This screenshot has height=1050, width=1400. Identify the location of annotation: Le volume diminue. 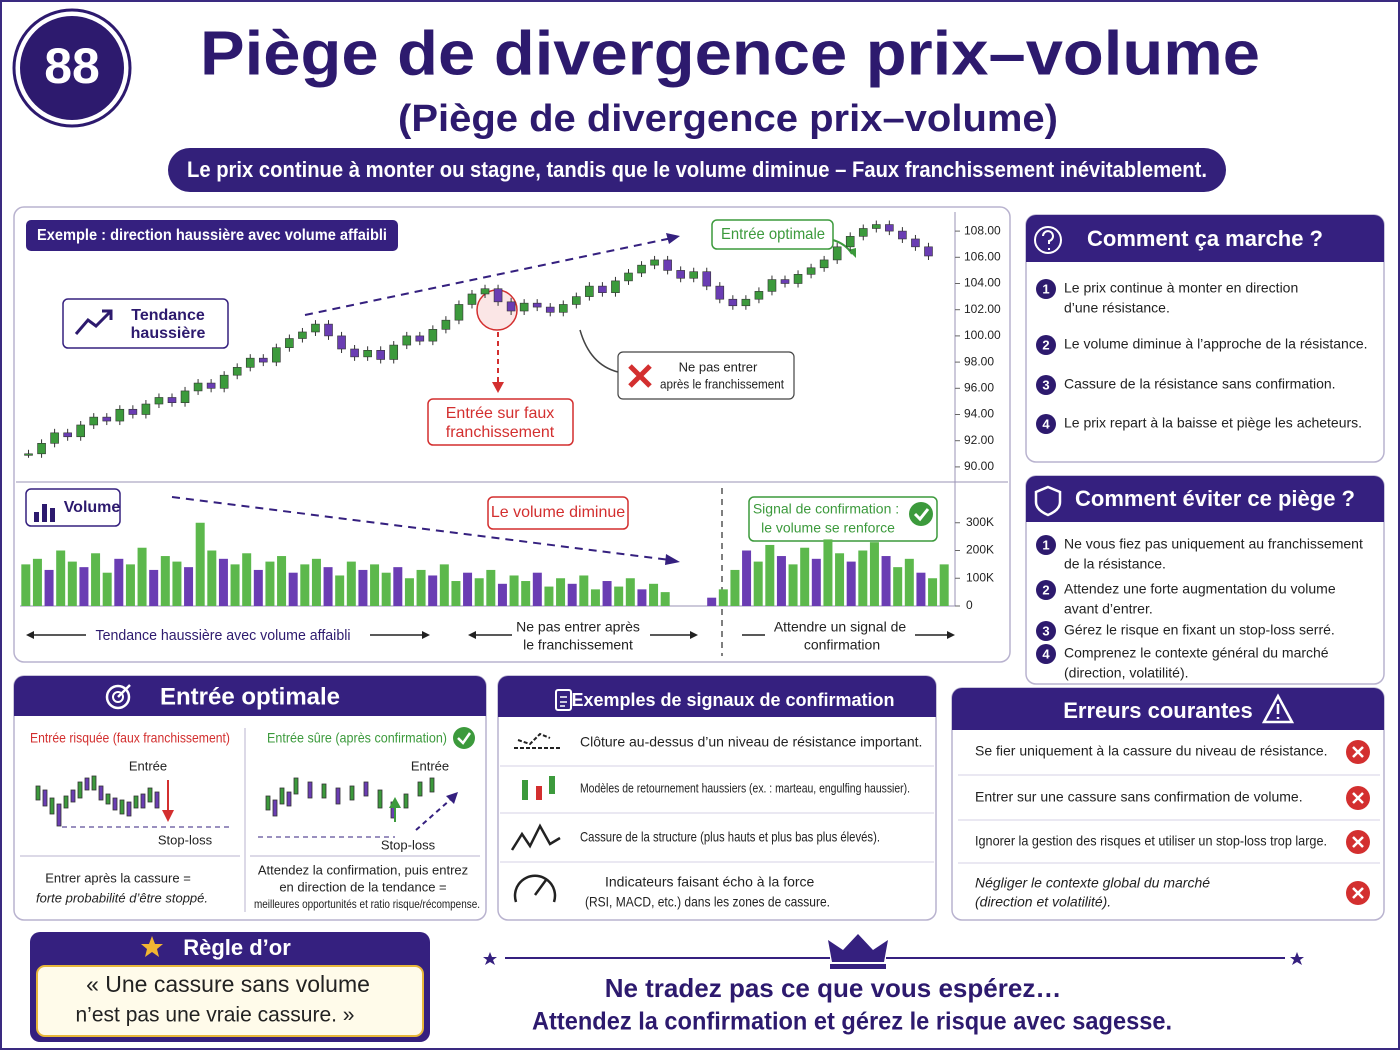
(558, 512).